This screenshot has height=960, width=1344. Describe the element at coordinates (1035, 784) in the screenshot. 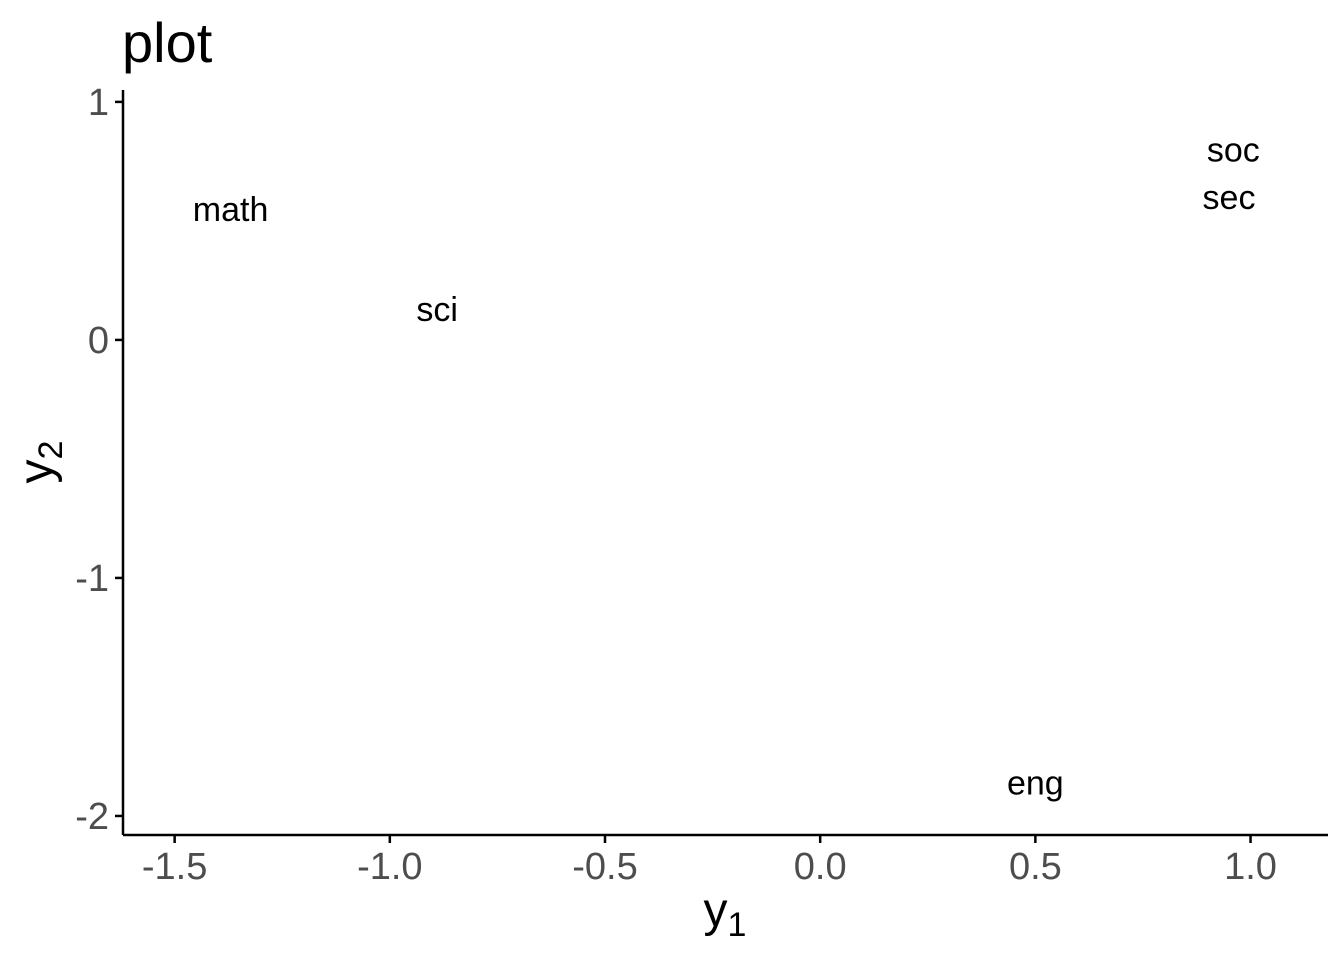

I see `point-label-eng: eng` at that location.